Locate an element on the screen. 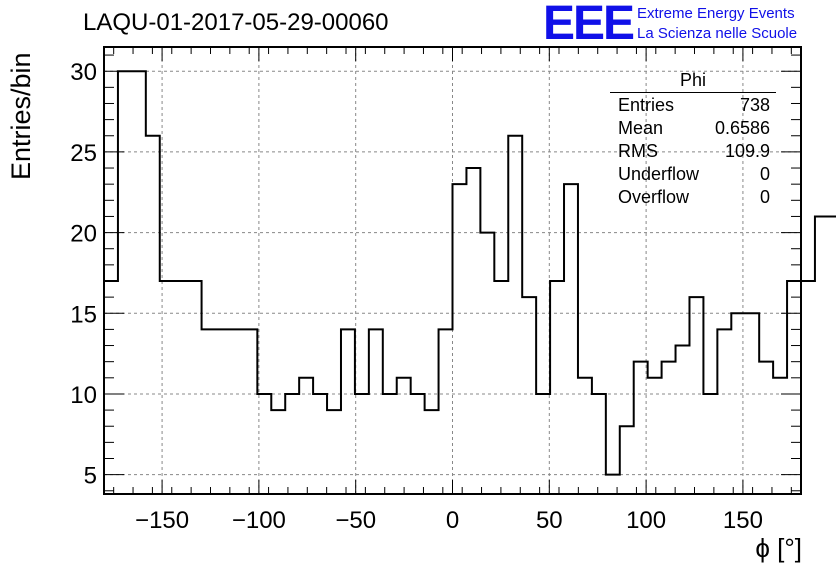 Image resolution: width=836 pixels, height=572 pixels. x-tick-label: 100 is located at coordinates (646, 520).